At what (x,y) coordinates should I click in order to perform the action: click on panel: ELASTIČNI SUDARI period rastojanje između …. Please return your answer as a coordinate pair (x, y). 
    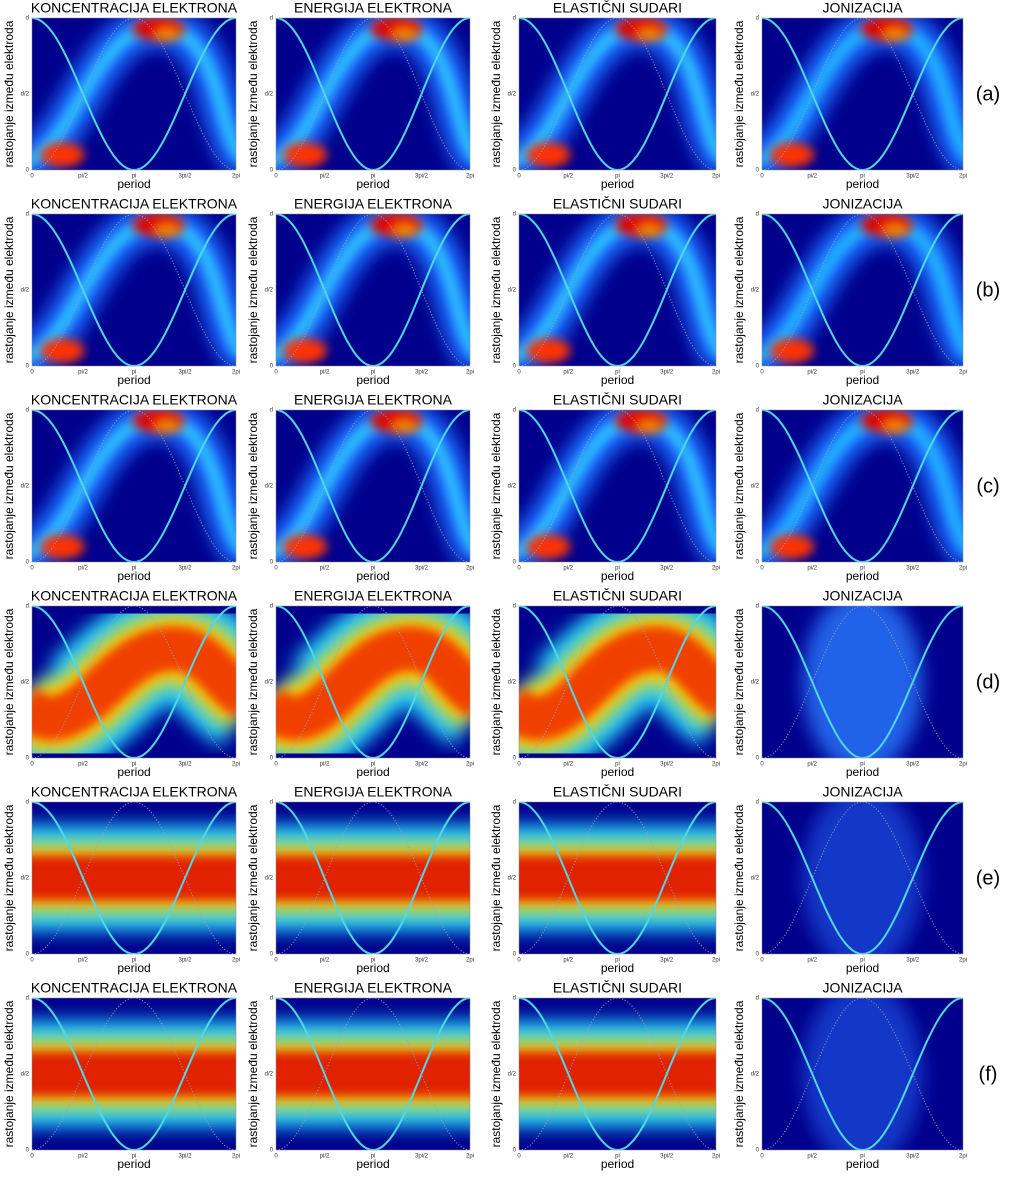
    Looking at the image, I should click on (604, 291).